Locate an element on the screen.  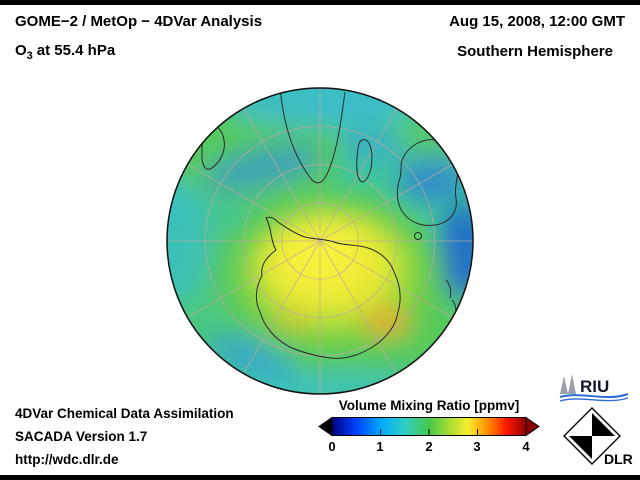
version-label: SACADA Version 1.7 is located at coordinates (81, 436).